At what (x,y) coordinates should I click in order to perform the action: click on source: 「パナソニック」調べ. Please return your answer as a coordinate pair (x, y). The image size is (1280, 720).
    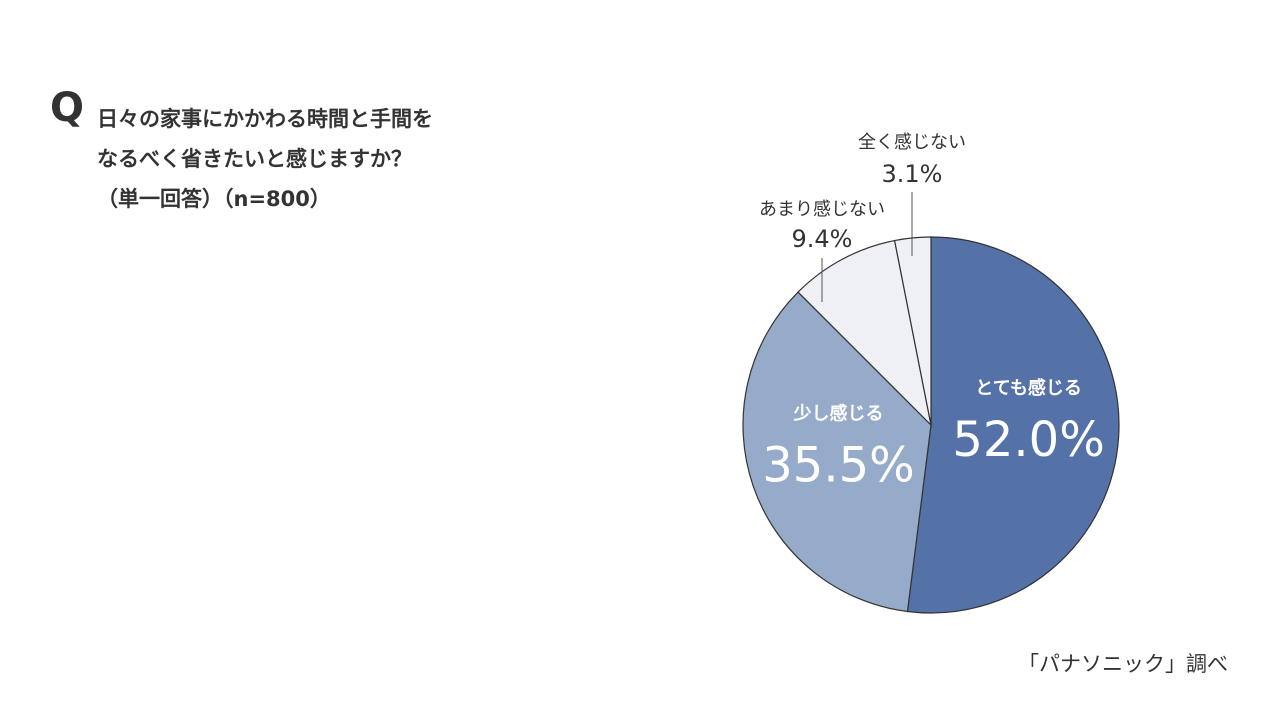
    Looking at the image, I should click on (1123, 664).